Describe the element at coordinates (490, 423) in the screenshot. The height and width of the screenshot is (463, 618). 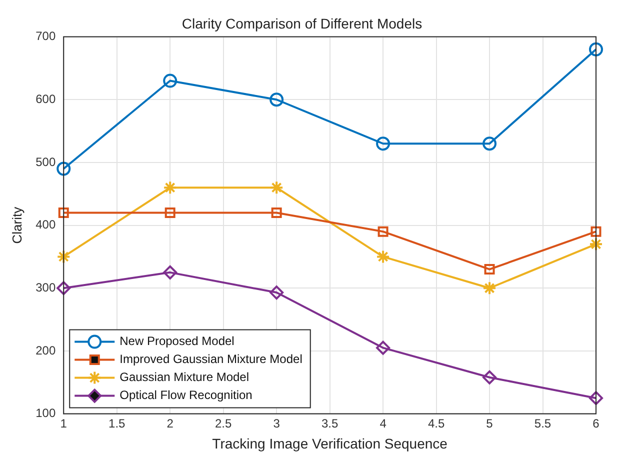
I see `x-tick-label: 5` at that location.